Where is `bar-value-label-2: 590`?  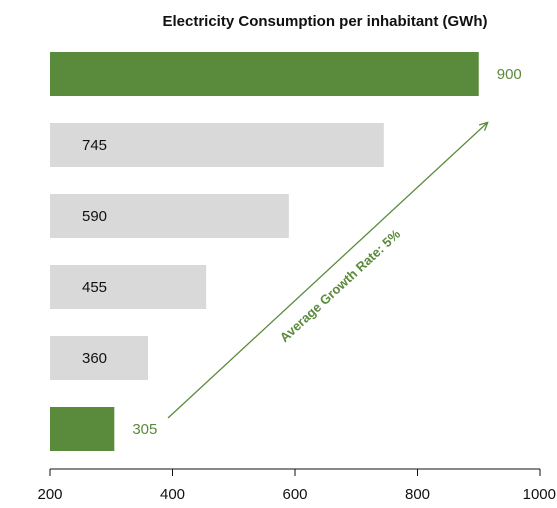
bar-value-label-2: 590 is located at coordinates (94, 216).